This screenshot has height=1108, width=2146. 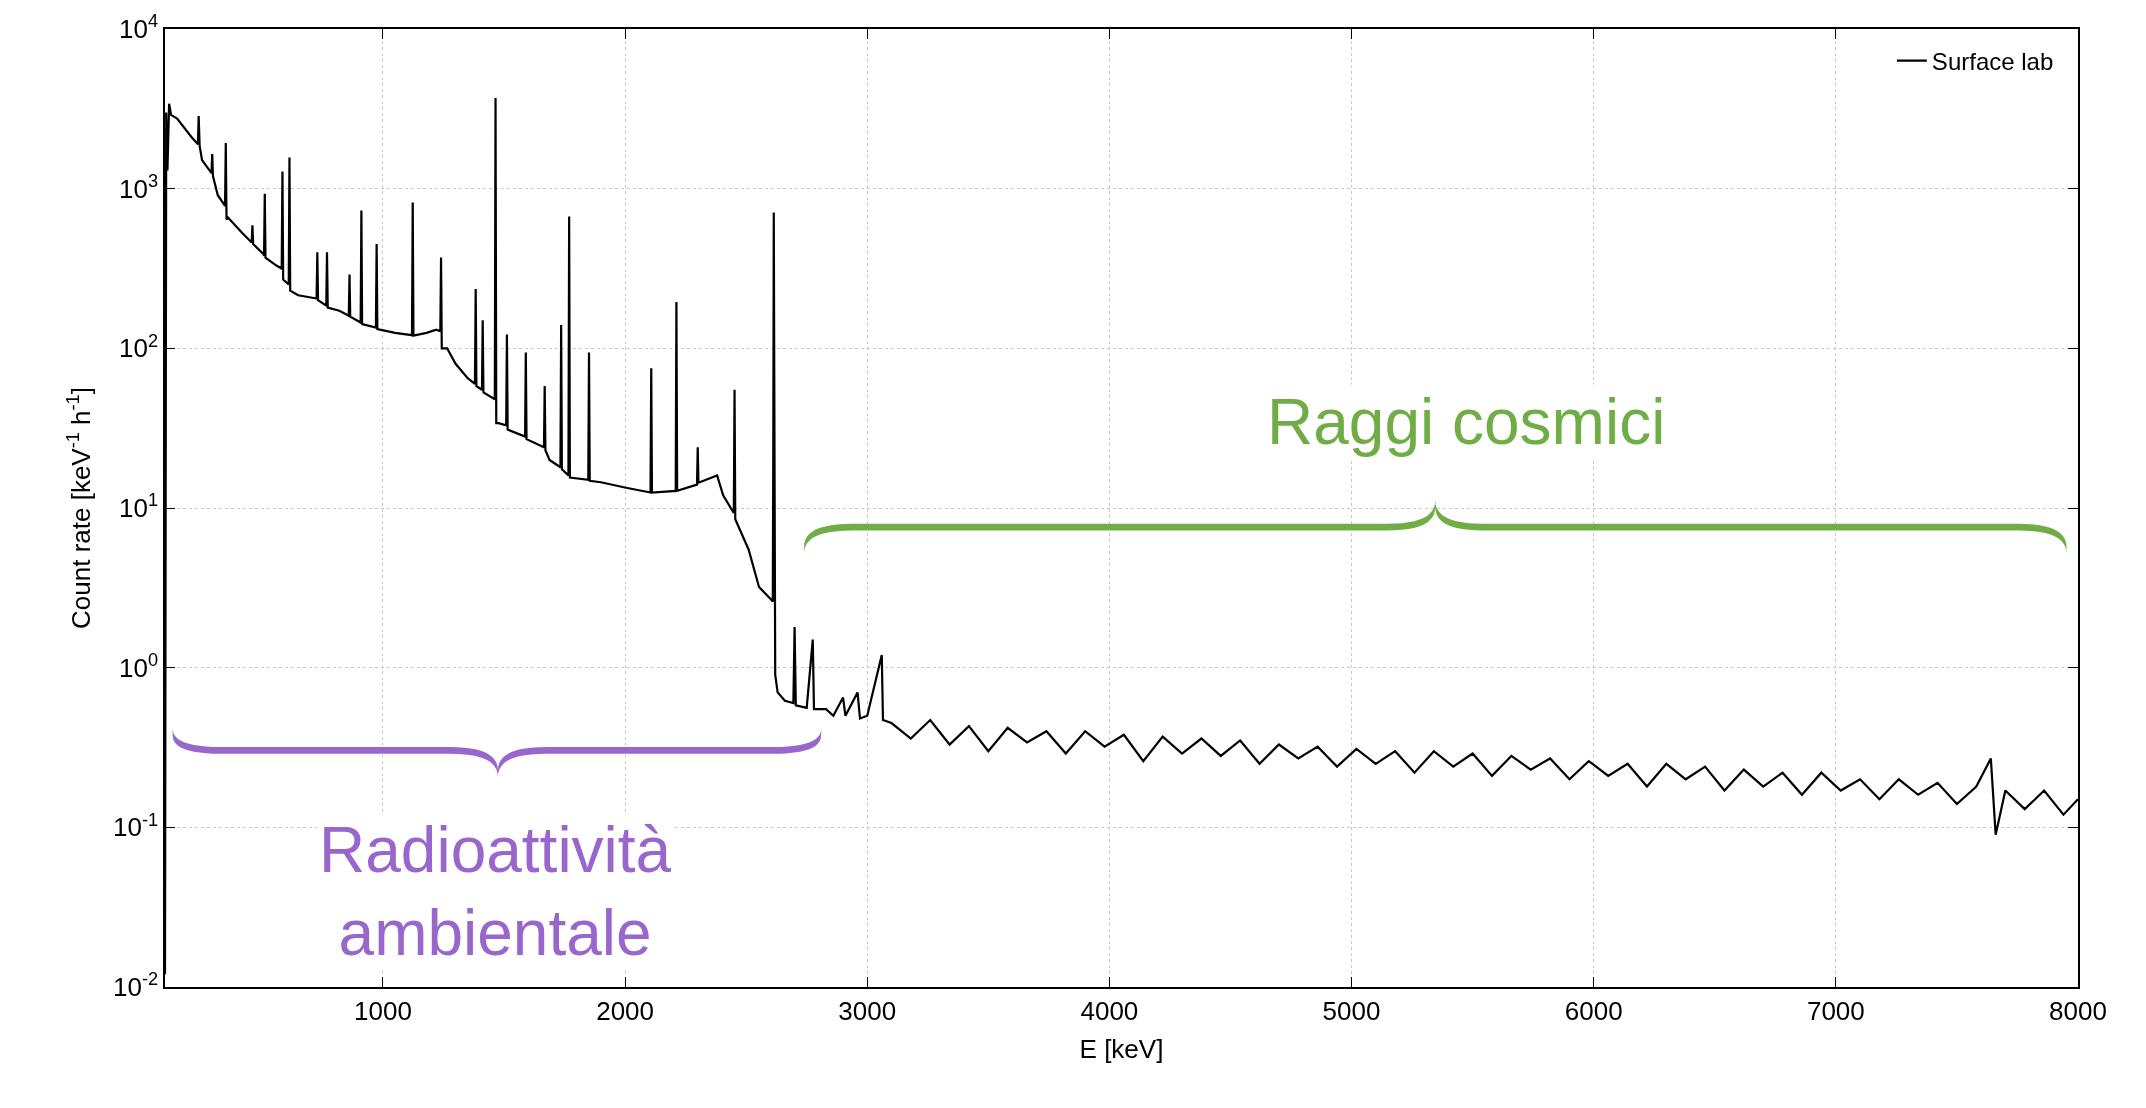 What do you see at coordinates (139, 187) in the screenshot?
I see `y-tick-label: 10$^{3}$` at bounding box center [139, 187].